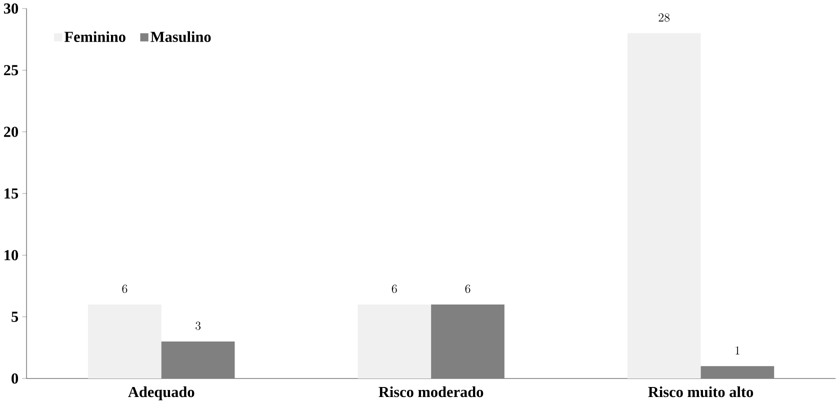 This screenshot has height=404, width=839. What do you see at coordinates (15, 379) in the screenshot?
I see `y-tick-label: 0` at bounding box center [15, 379].